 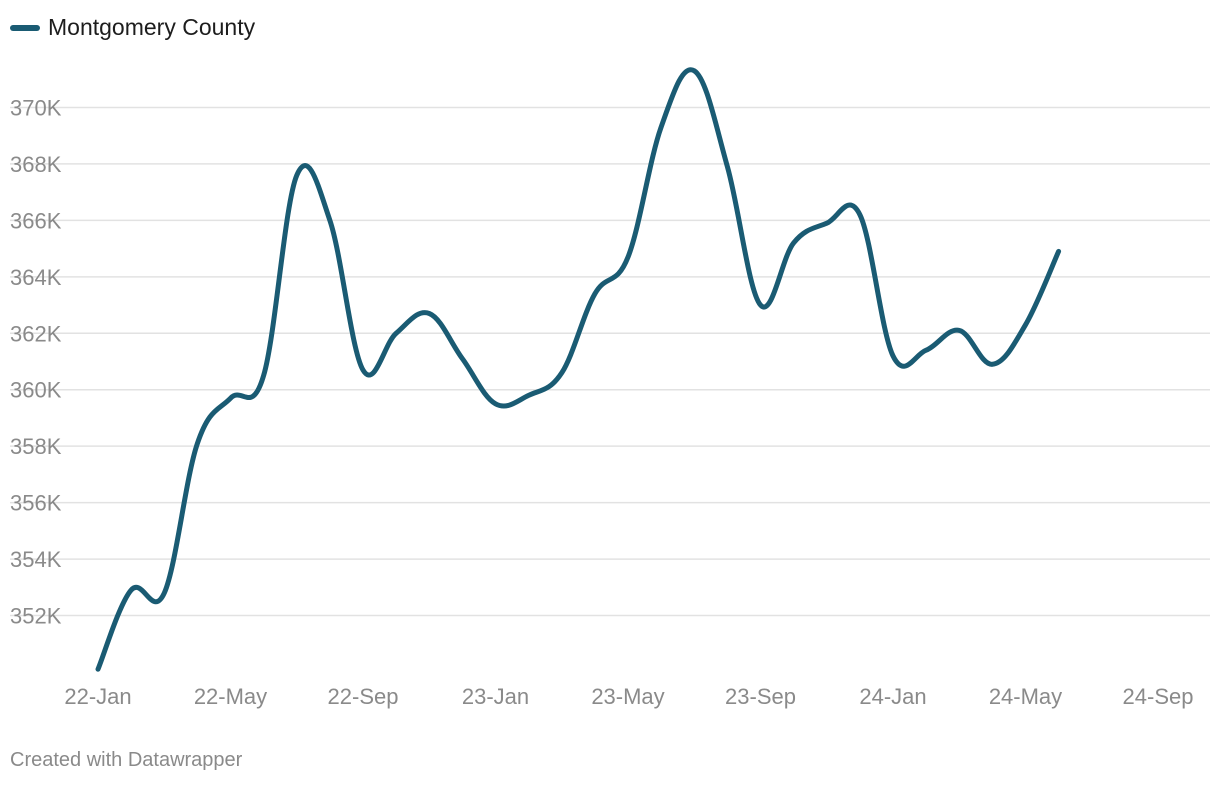 What do you see at coordinates (36, 446) in the screenshot?
I see `y-tick-label: 358K` at bounding box center [36, 446].